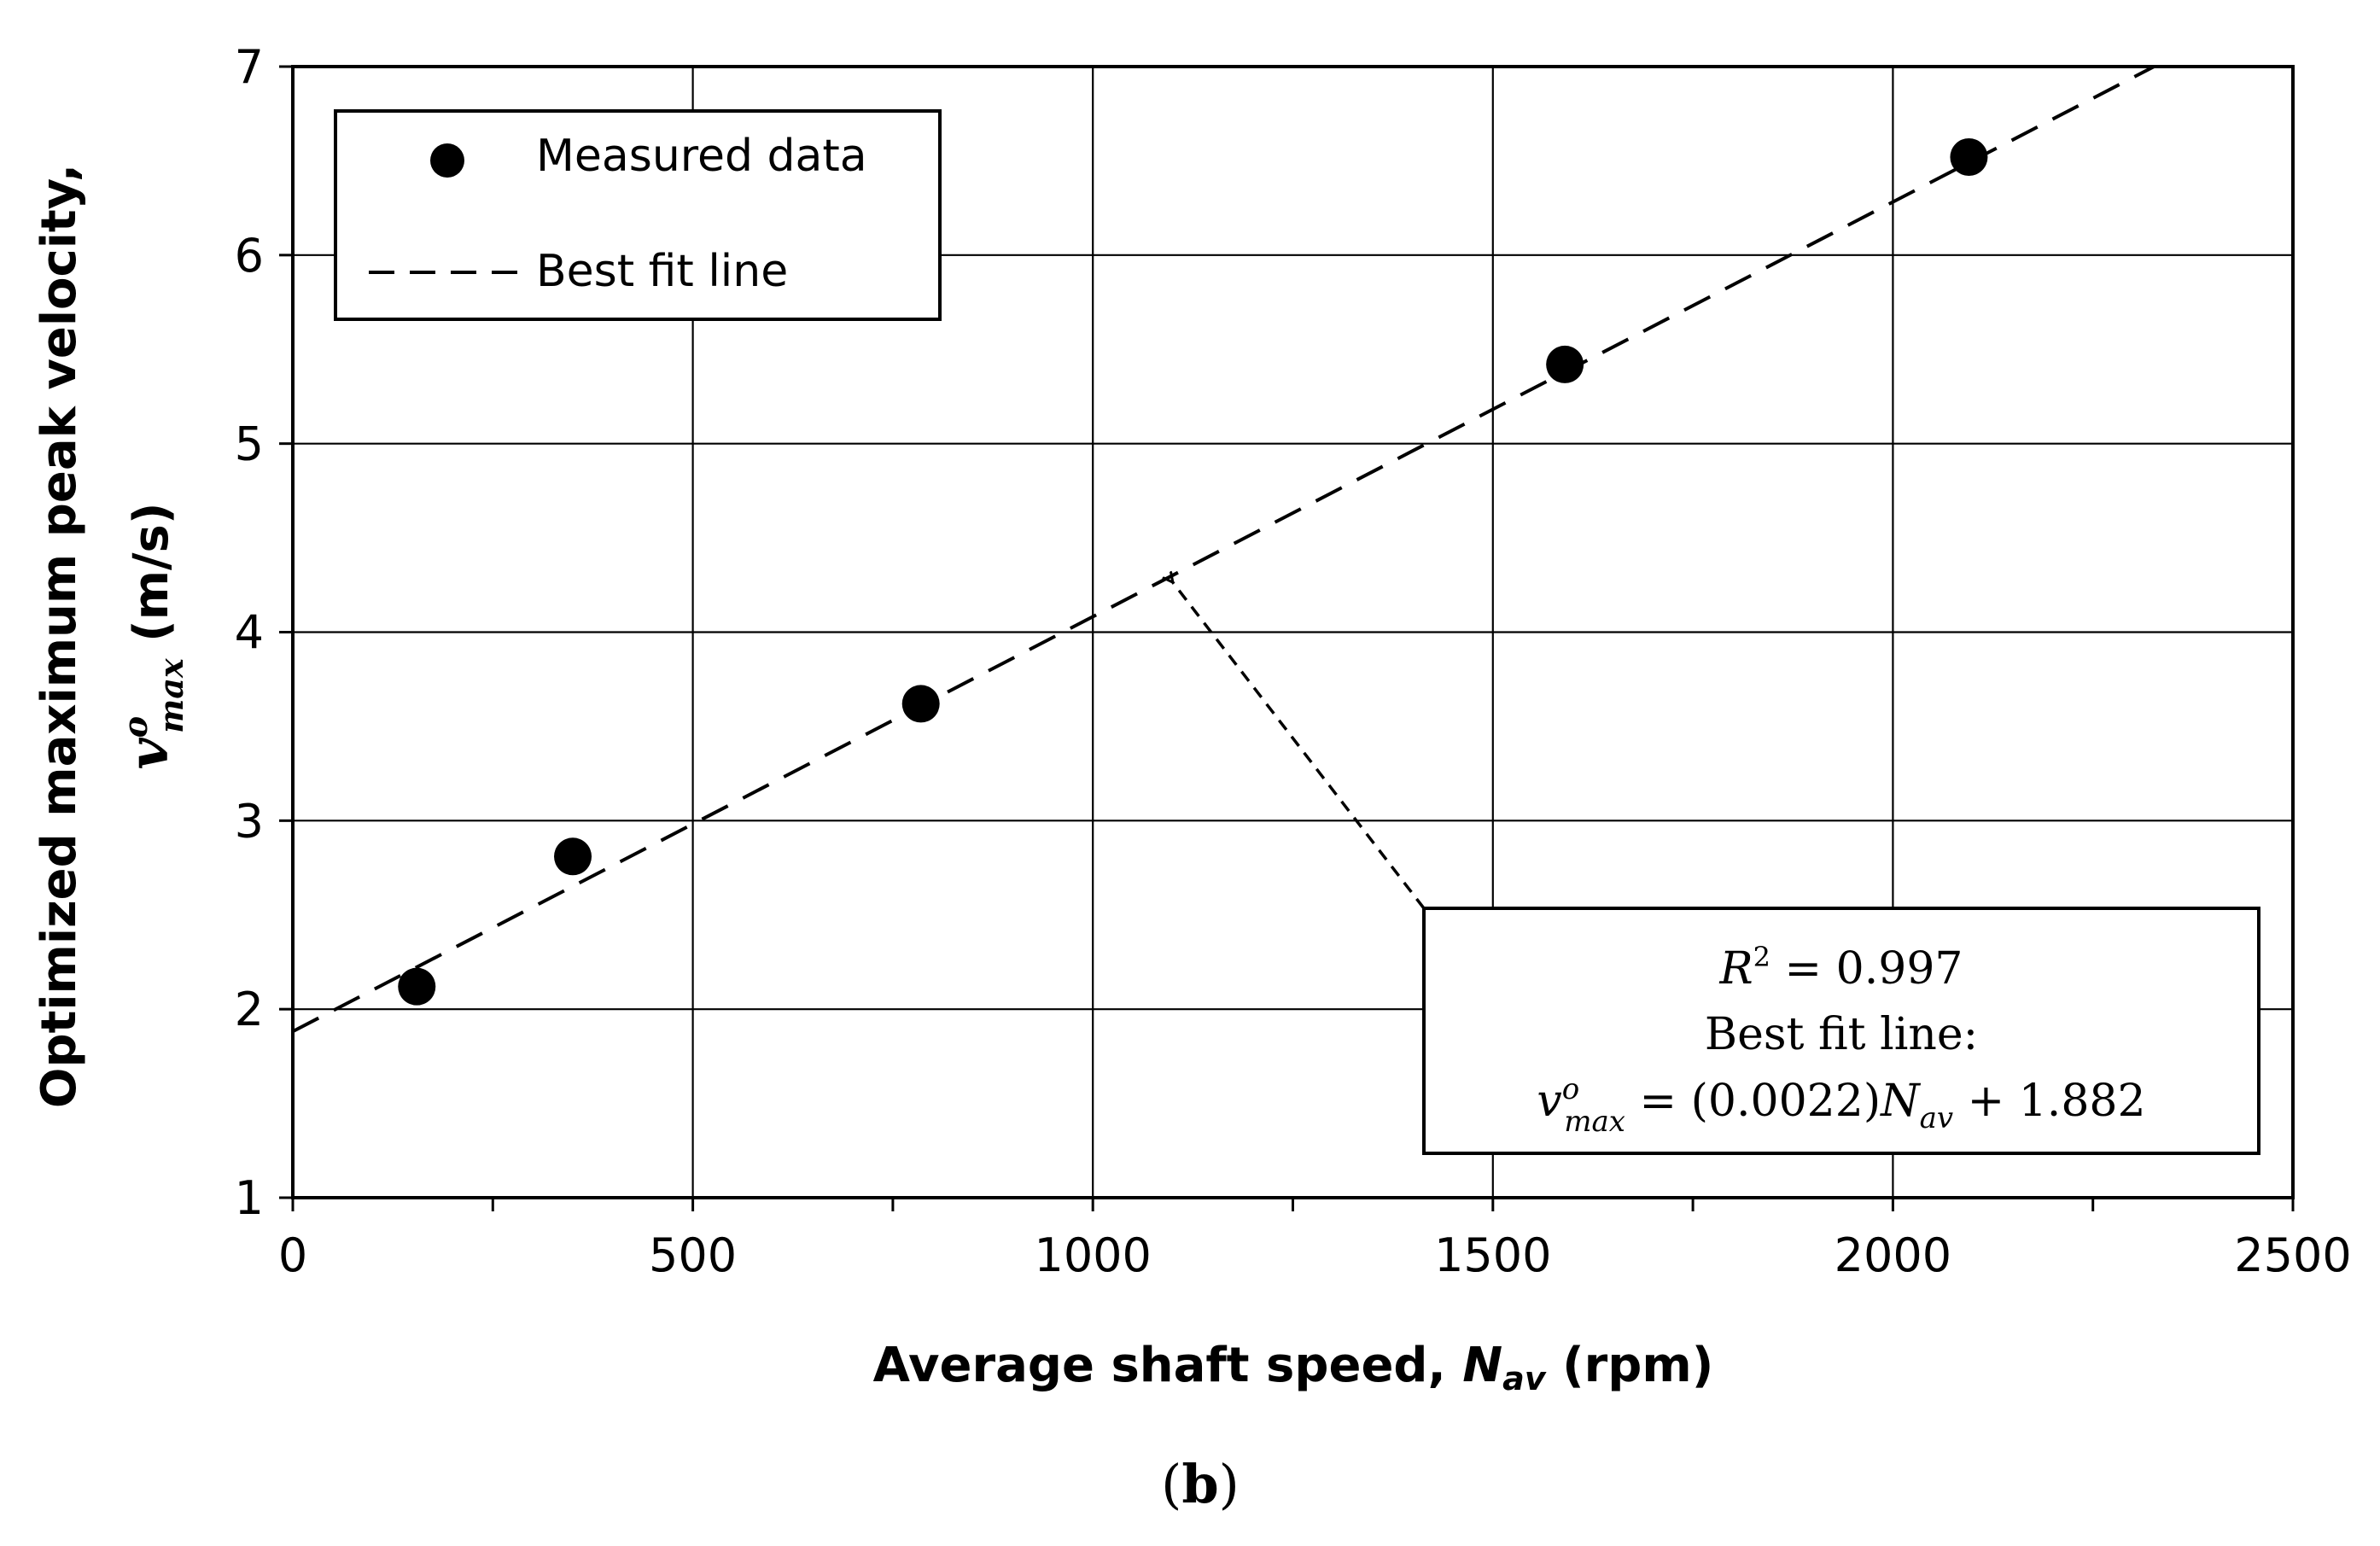 This screenshot has width=2380, height=1546. I want to click on y-axis-title-line2: vomax (m/s), so click(153, 637).